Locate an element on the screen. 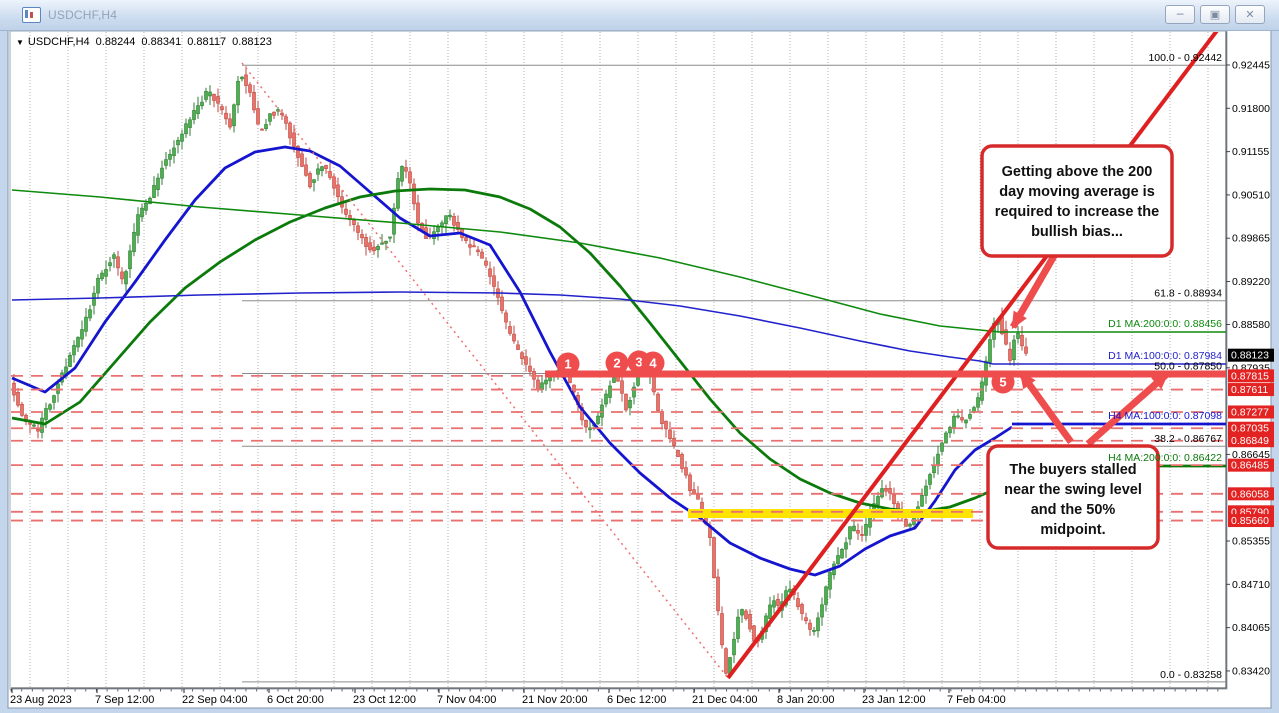  svg-text: 6 Oct 20:00 is located at coordinates (295, 700).